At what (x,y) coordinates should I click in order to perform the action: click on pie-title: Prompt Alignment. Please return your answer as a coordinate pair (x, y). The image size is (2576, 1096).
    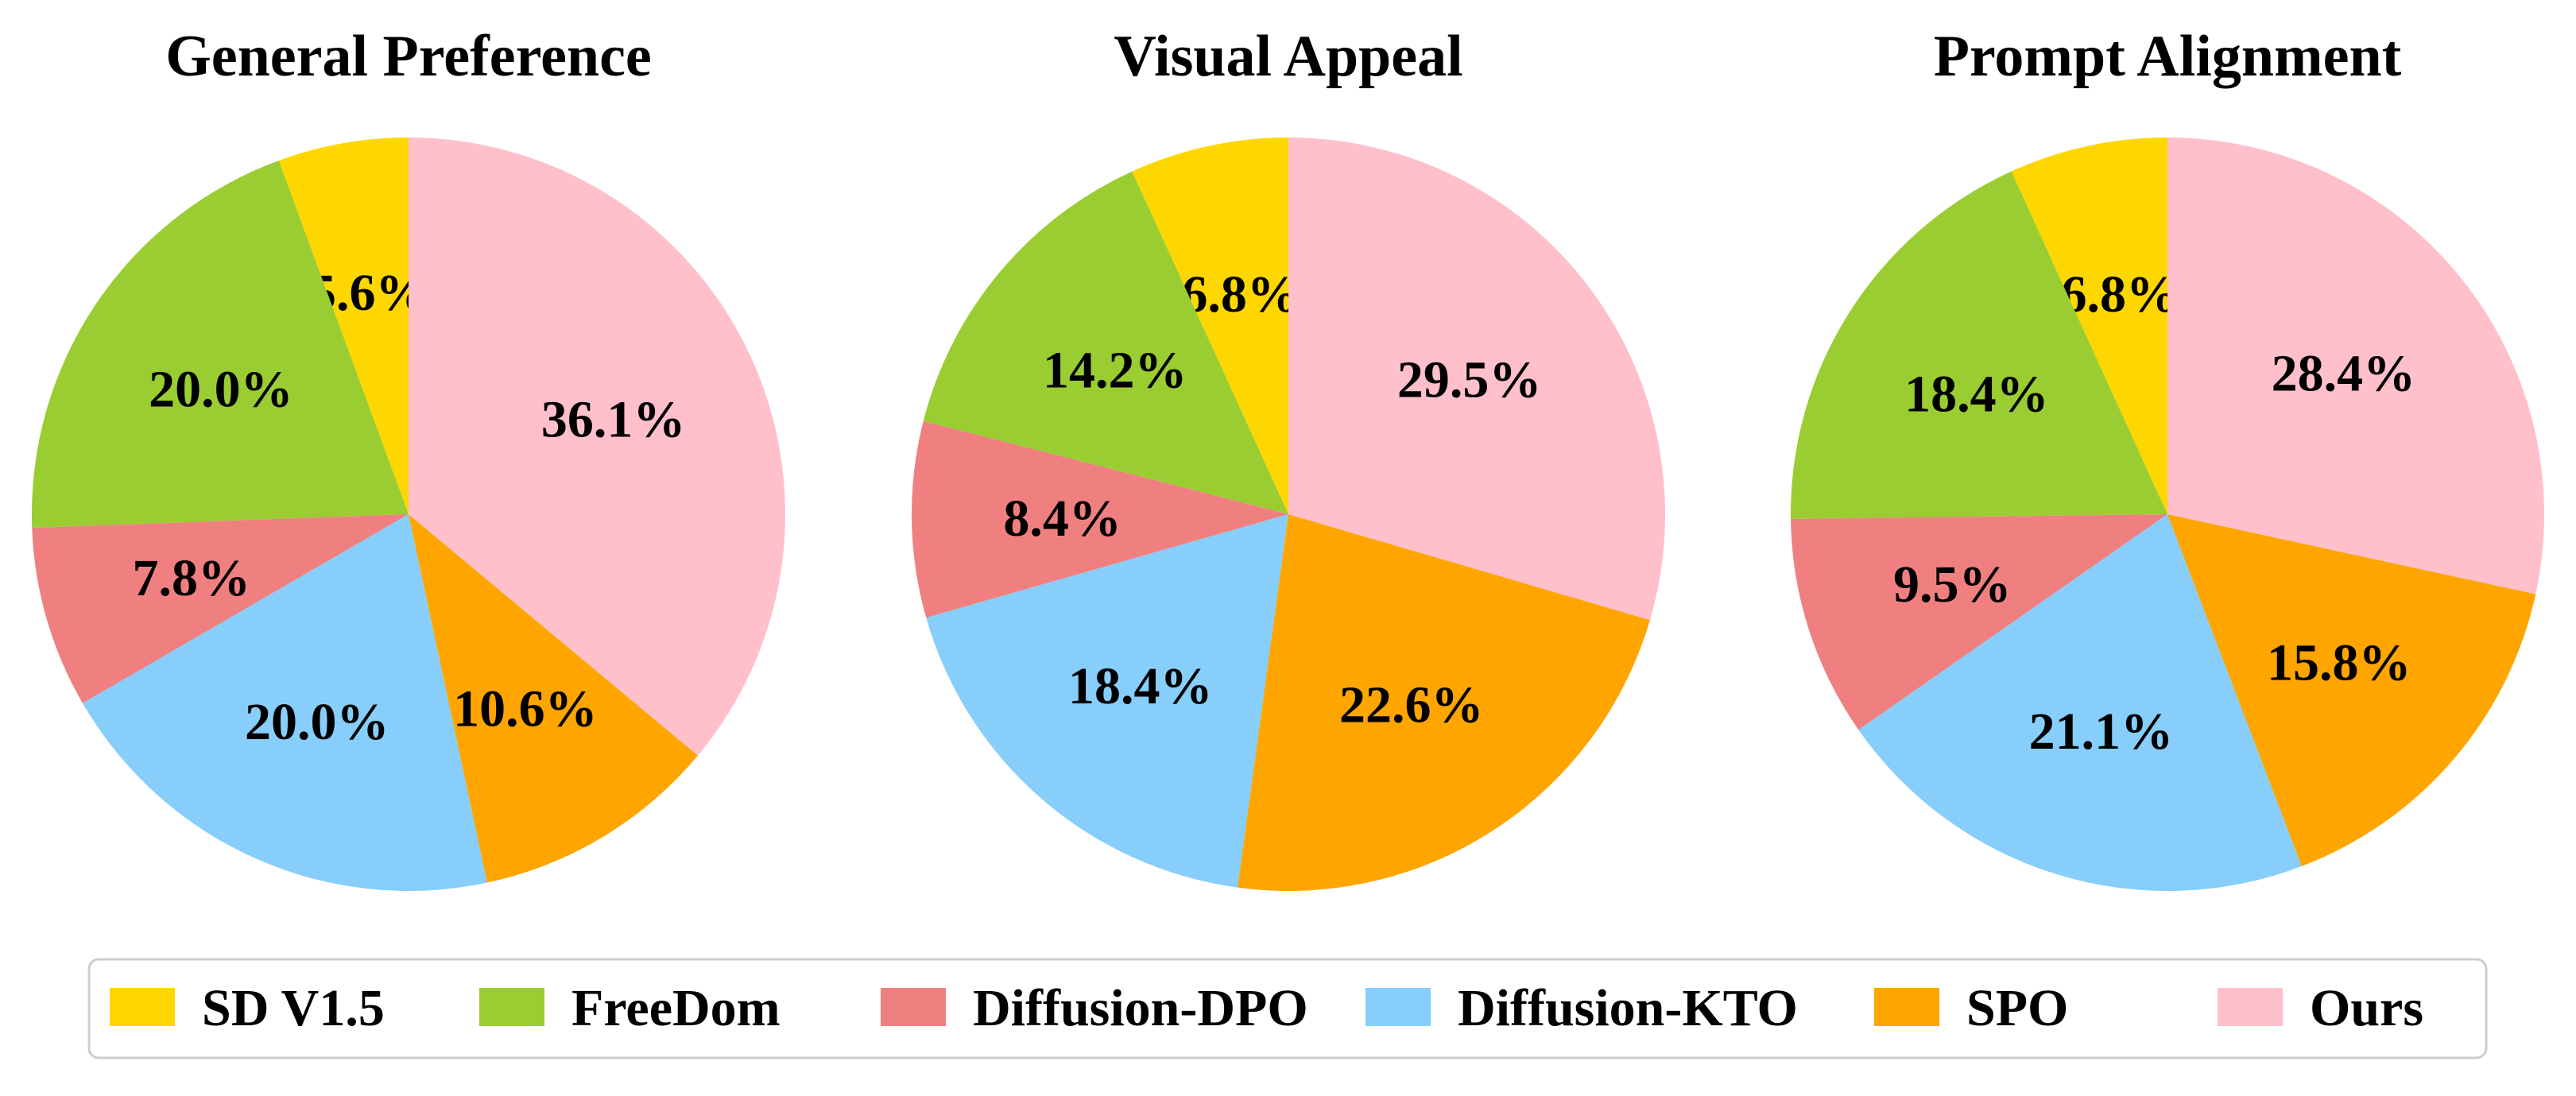
    Looking at the image, I should click on (2168, 56).